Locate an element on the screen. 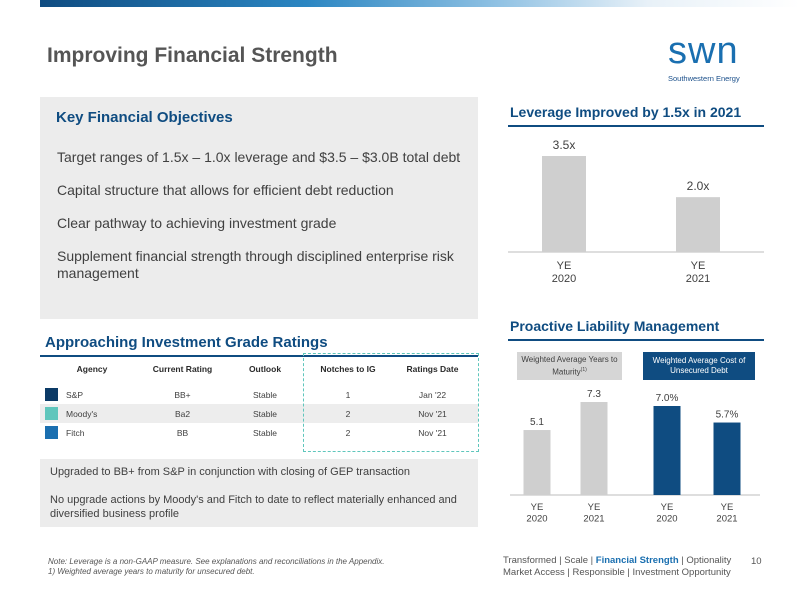 This screenshot has width=800, height=600. logo-wordmark: swn is located at coordinates (703, 51).